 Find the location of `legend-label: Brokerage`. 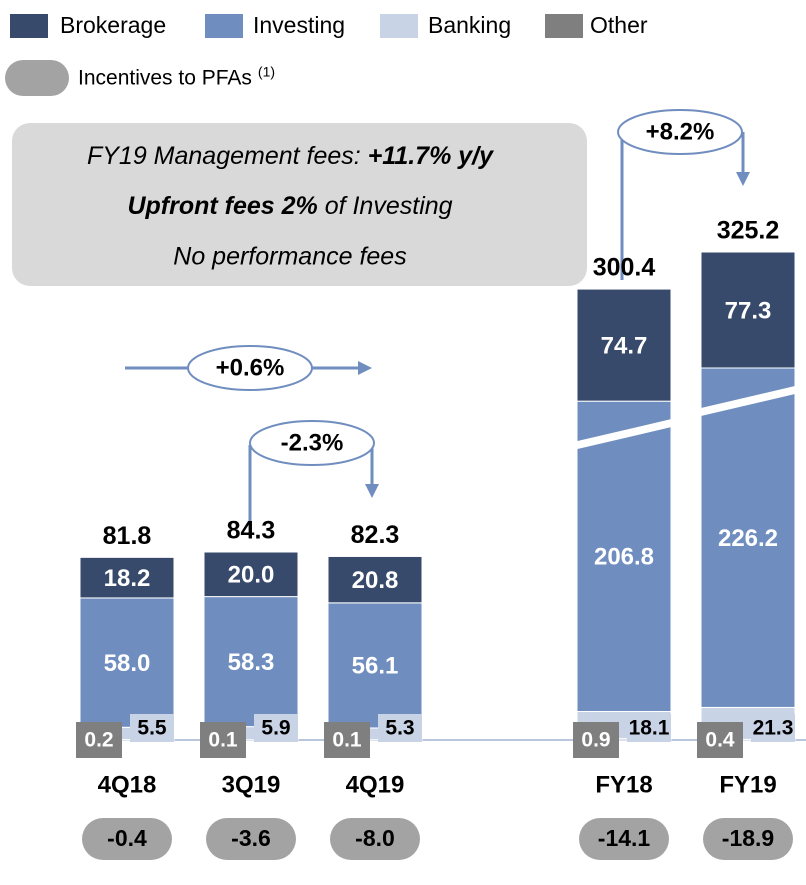

legend-label: Brokerage is located at coordinates (113, 25).